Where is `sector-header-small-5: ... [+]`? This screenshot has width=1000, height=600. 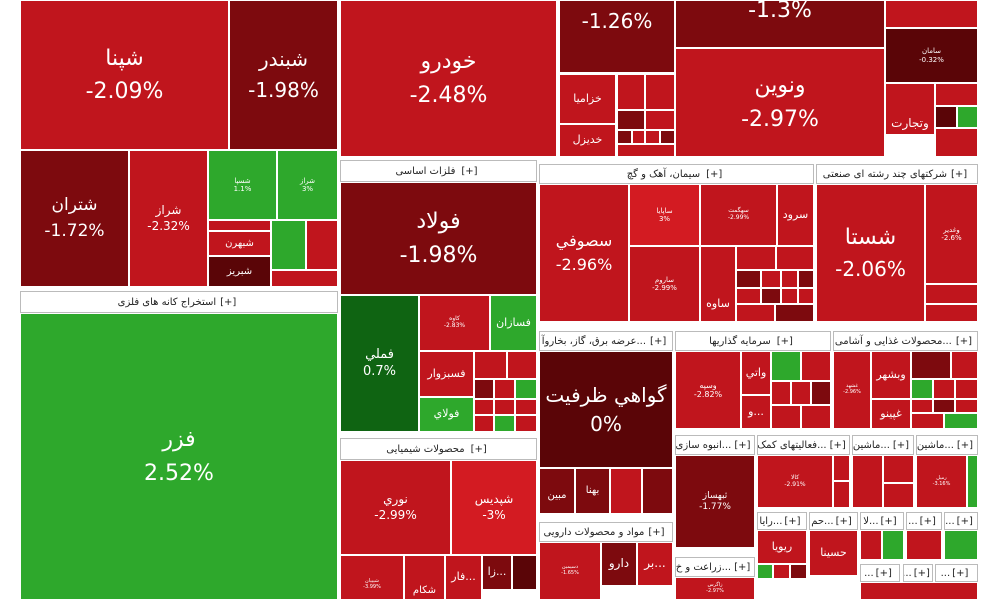 sector-header-small-5: ... [+] is located at coordinates (956, 573).